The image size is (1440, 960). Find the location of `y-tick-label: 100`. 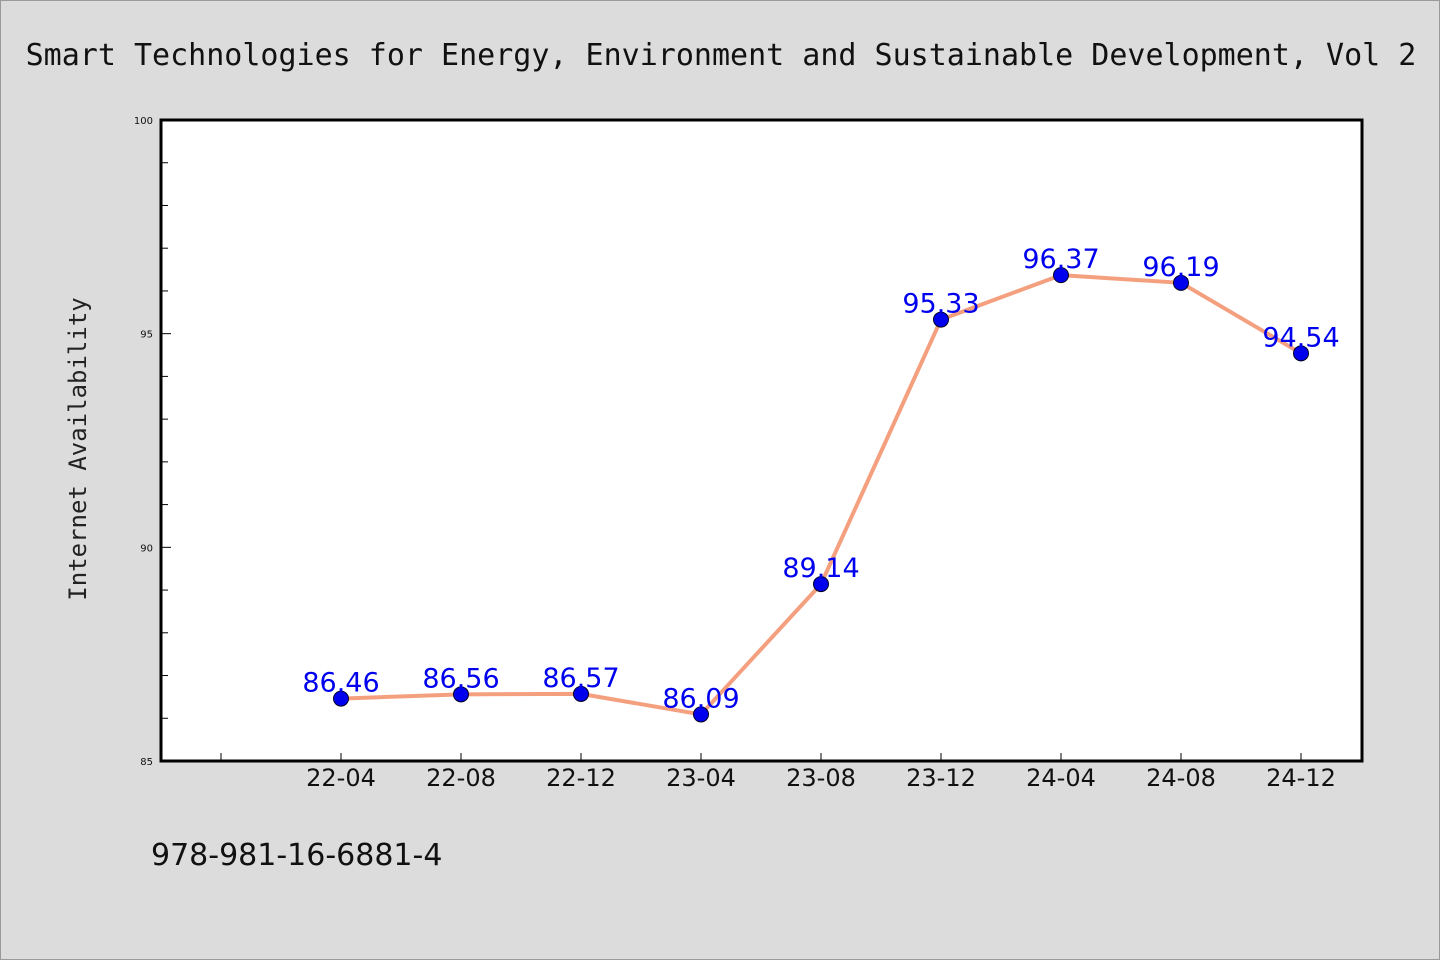

y-tick-label: 100 is located at coordinates (143, 121).